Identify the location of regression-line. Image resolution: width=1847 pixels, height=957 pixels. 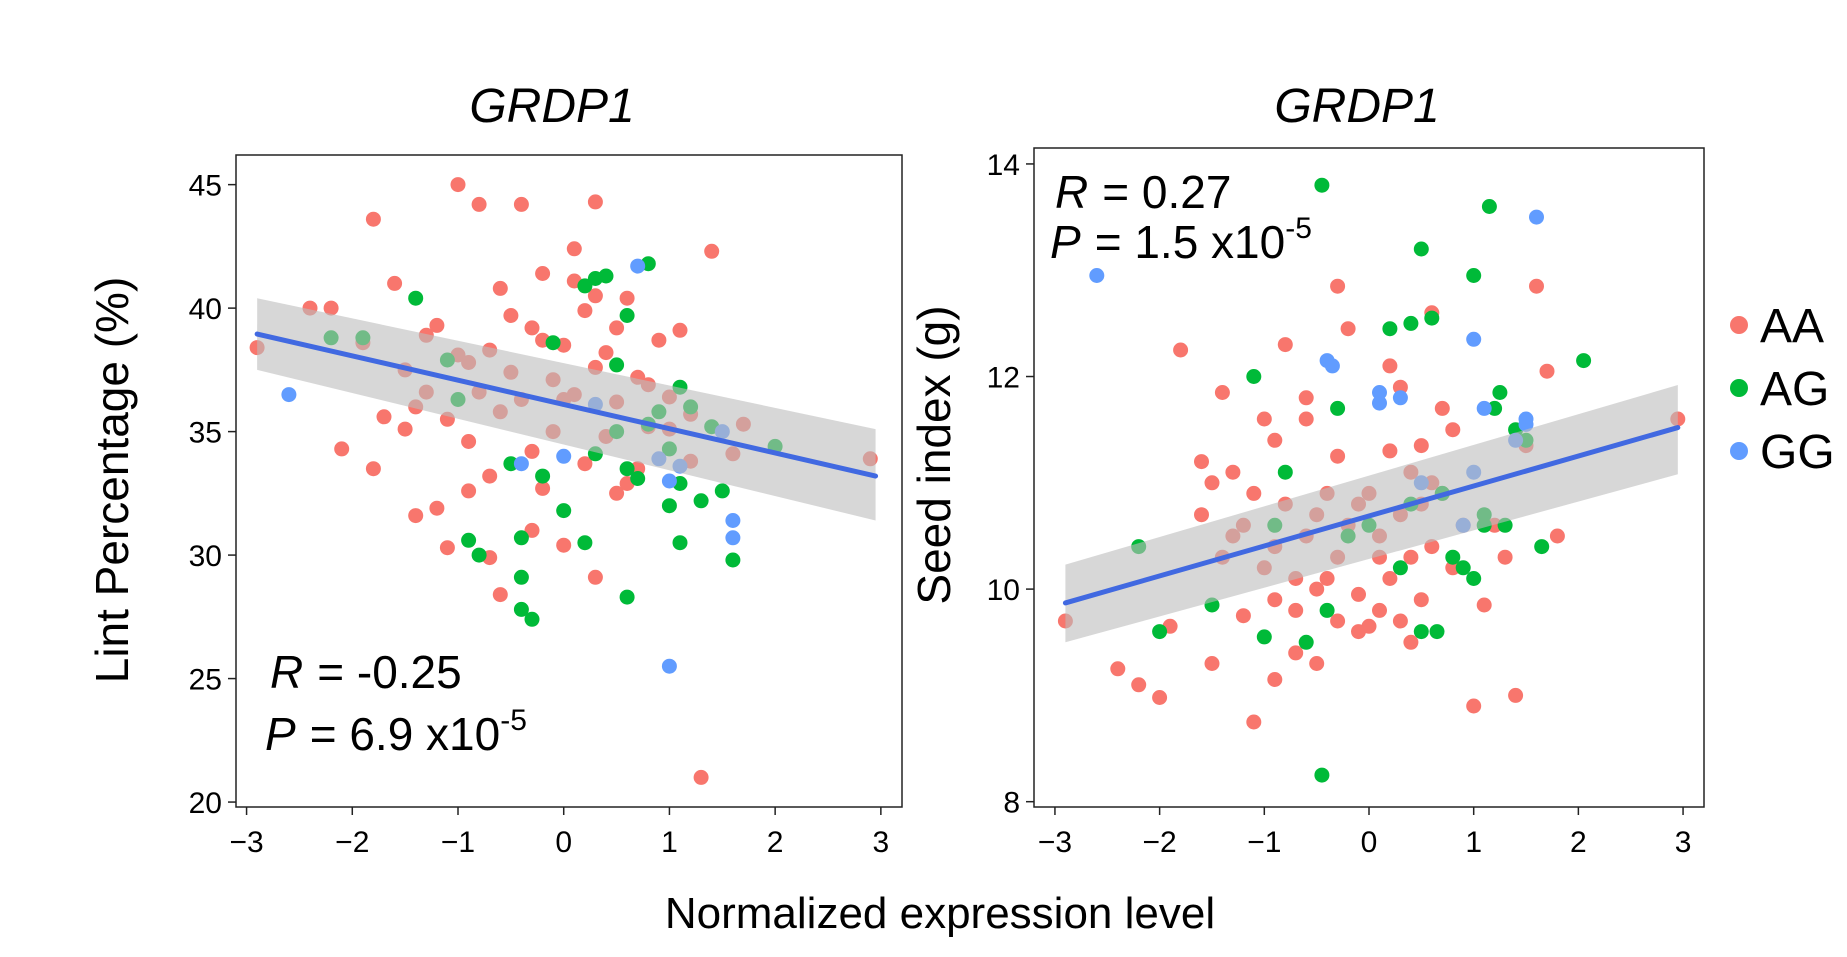
(1371, 515).